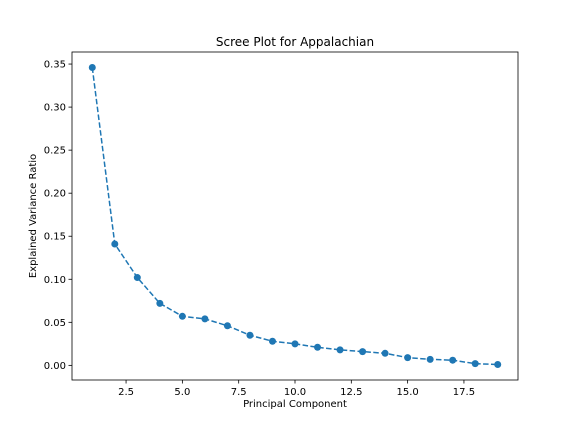 This screenshot has width=576, height=432. Describe the element at coordinates (407, 392) in the screenshot. I see `x-tick-label: 15.0` at that location.